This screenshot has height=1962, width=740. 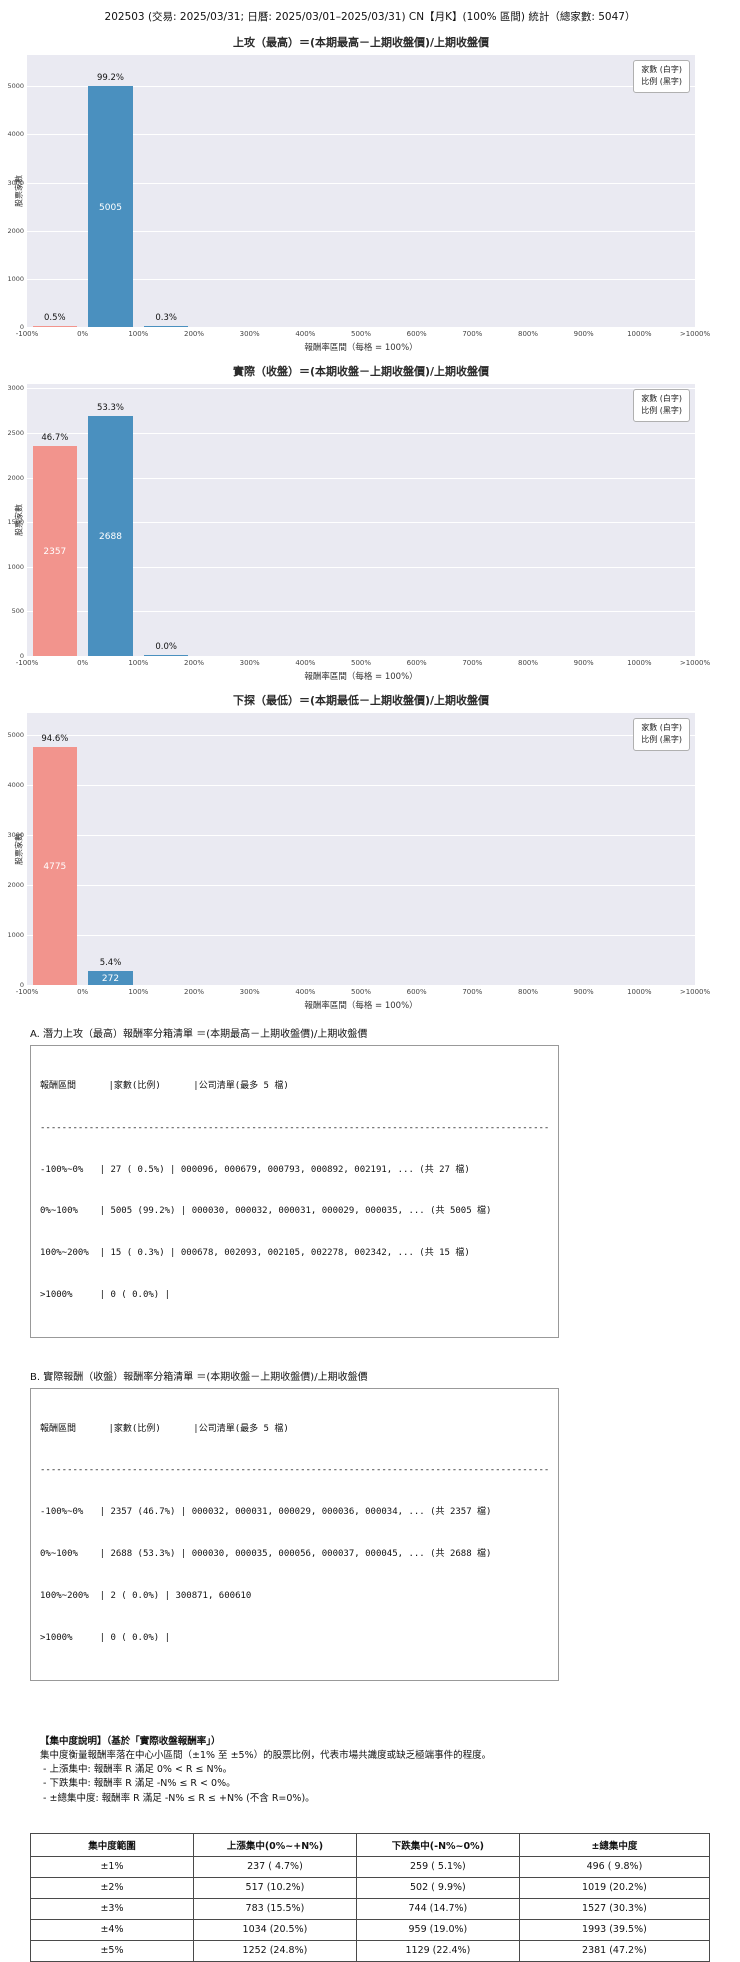 What do you see at coordinates (437, 1929) in the screenshot?
I see `cell-down: 959 (19.0%)` at bounding box center [437, 1929].